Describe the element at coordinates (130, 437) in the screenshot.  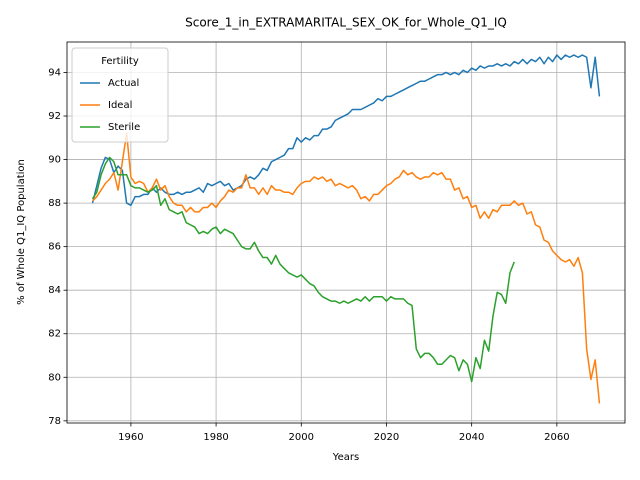
I see `x-tick-label: 1960` at that location.